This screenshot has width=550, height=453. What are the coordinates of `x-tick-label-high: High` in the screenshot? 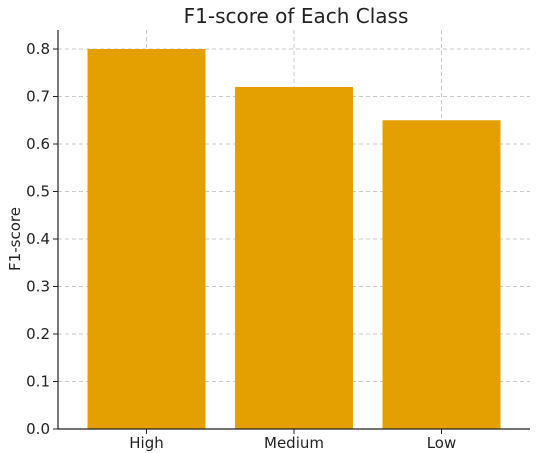 It's located at (146, 443).